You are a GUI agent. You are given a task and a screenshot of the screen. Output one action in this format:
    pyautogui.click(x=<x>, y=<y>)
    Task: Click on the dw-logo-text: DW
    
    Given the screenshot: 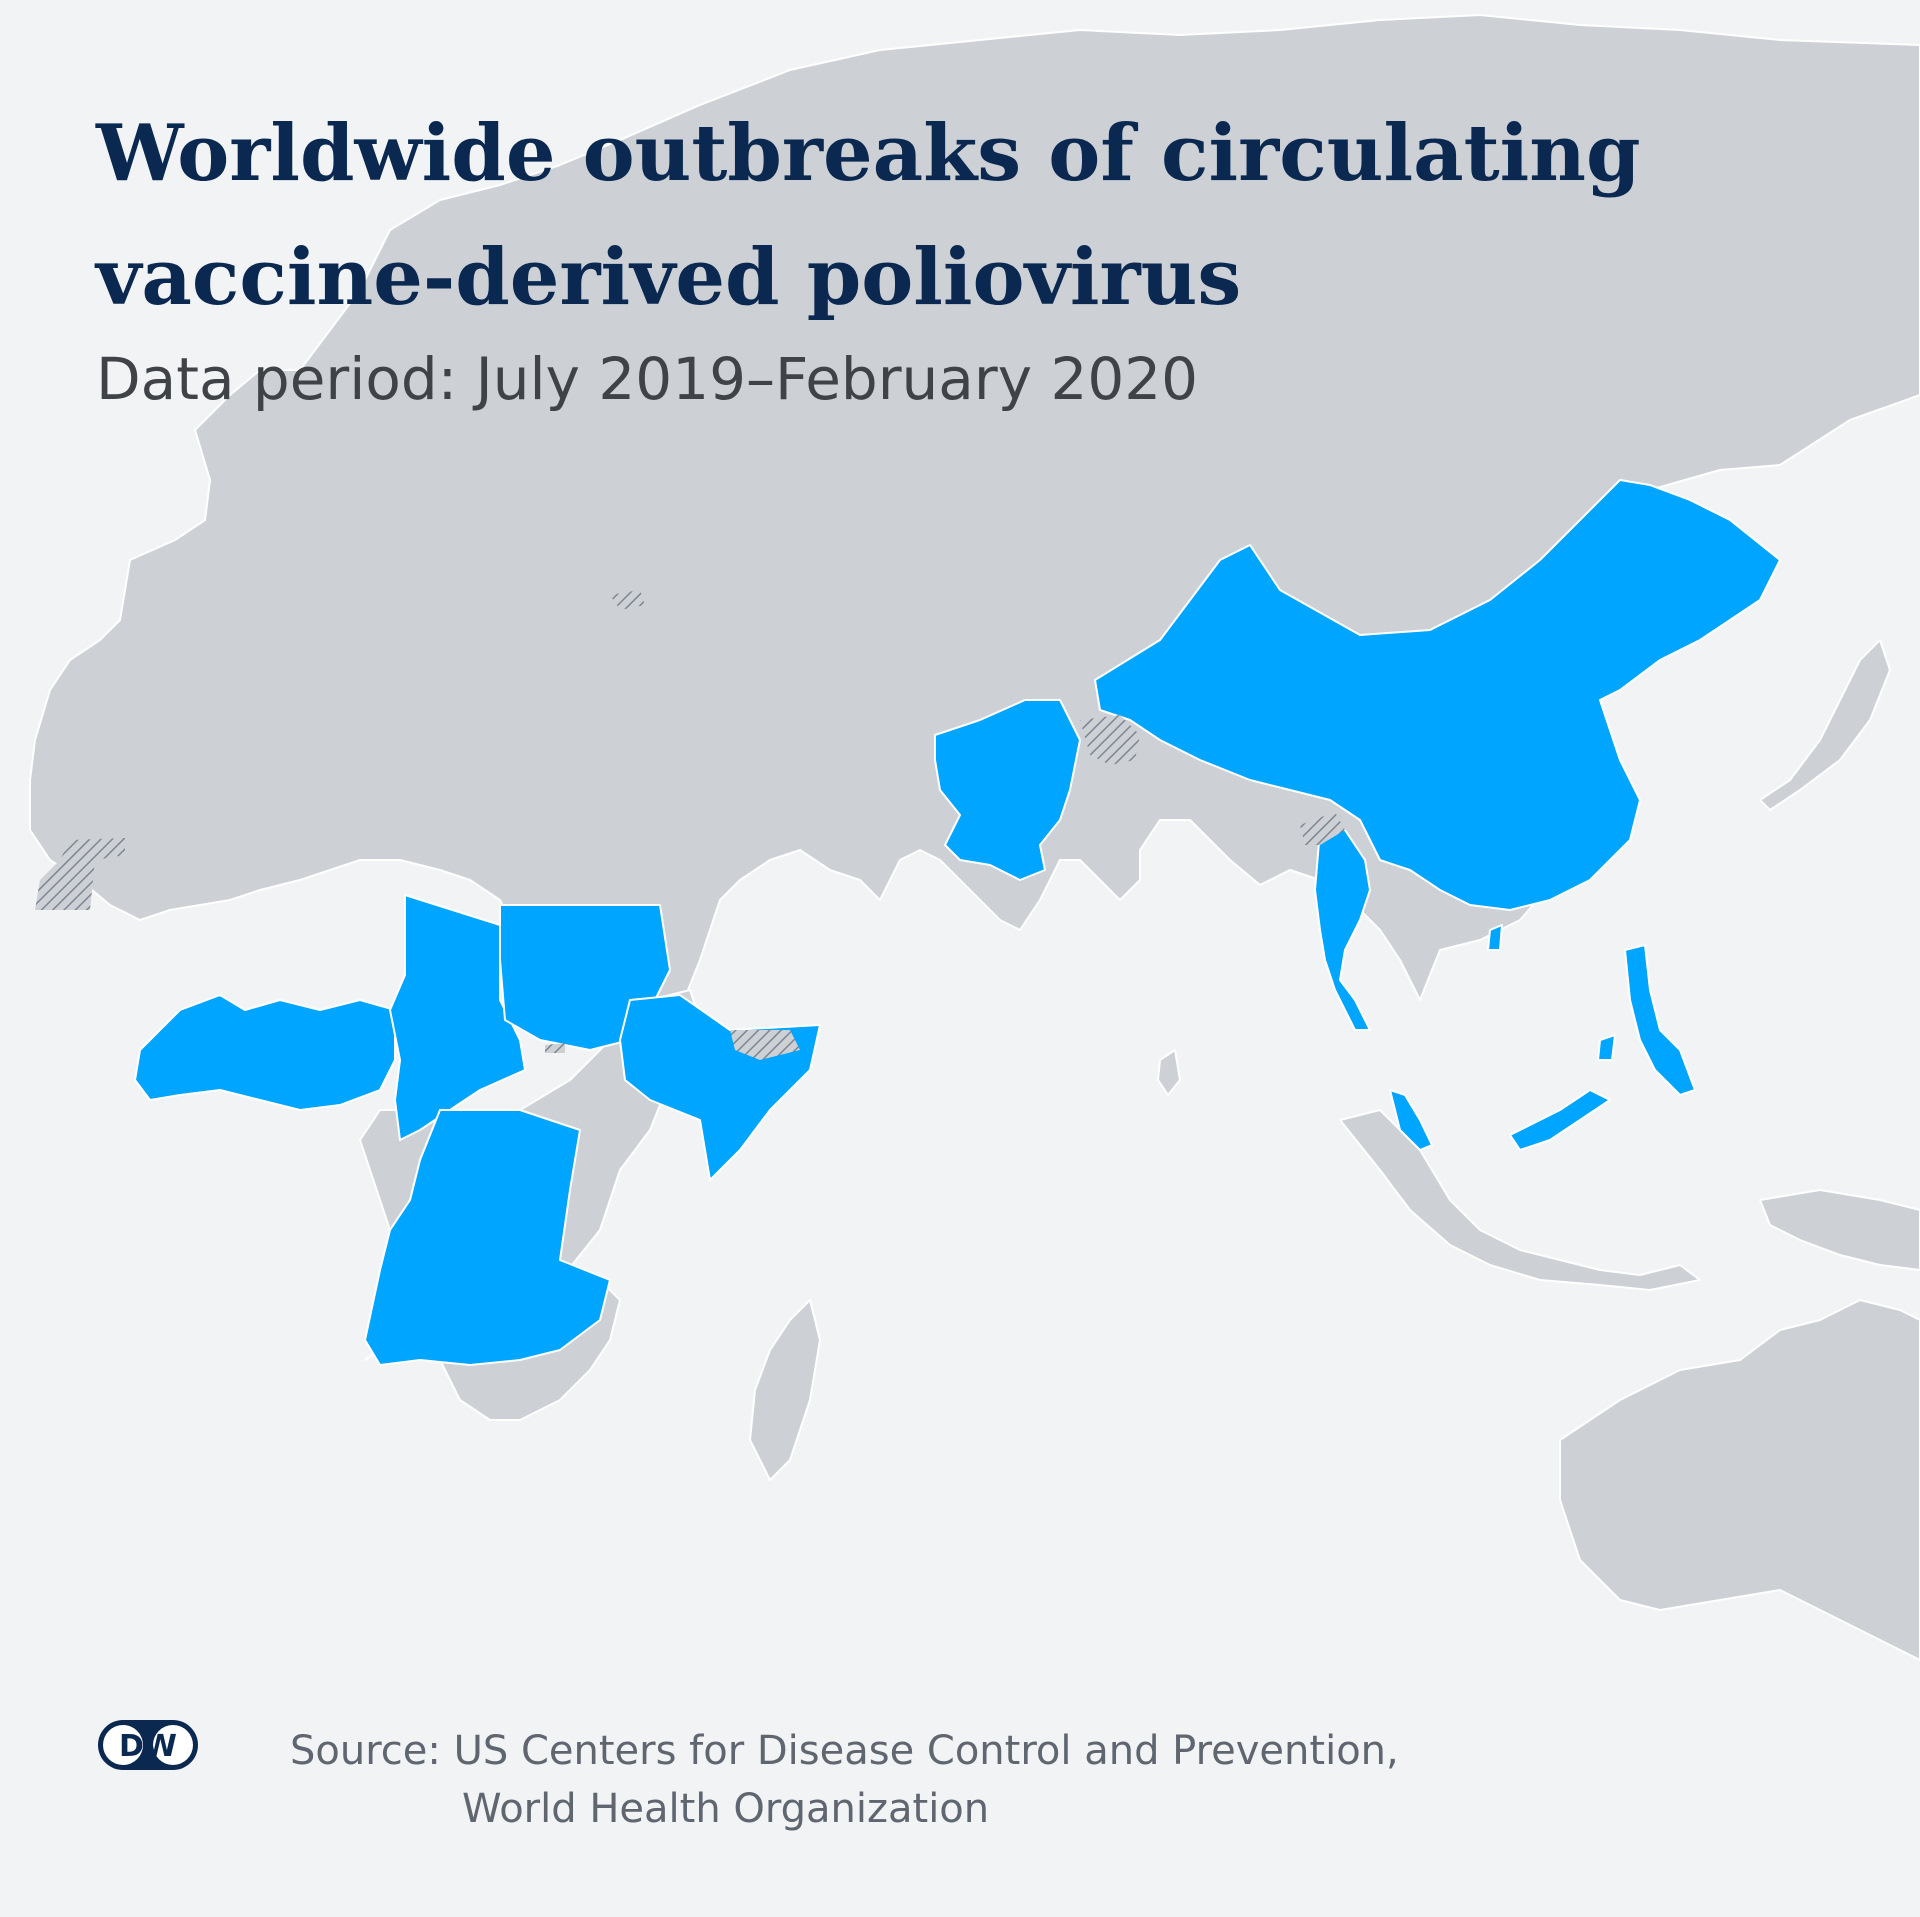 What is the action you would take?
    pyautogui.click(x=148, y=1746)
    